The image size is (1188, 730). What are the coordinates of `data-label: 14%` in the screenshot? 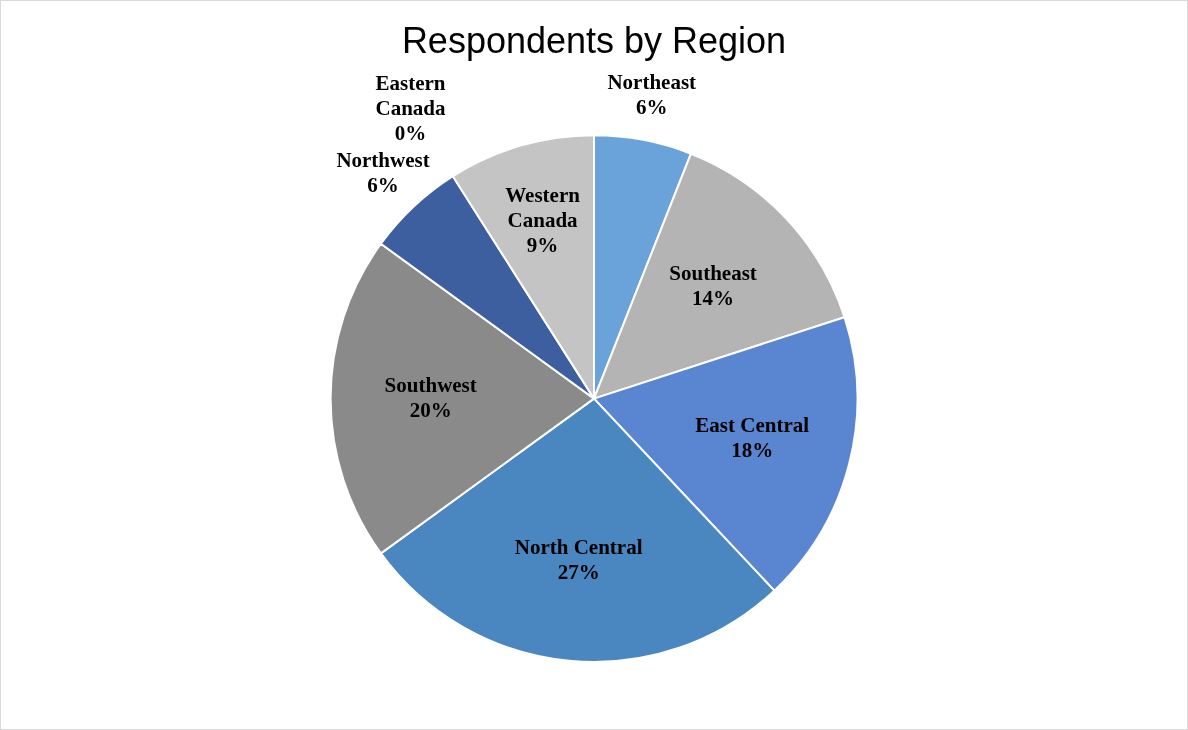 It's located at (713, 297).